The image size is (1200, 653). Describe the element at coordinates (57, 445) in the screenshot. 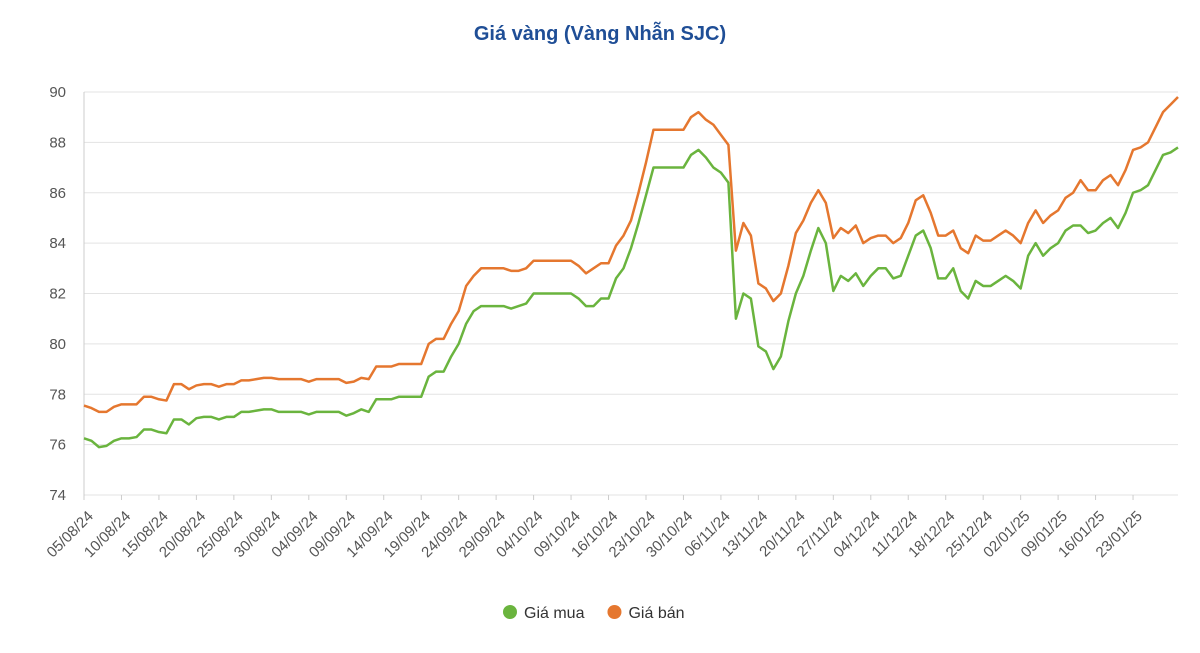

I see `y-tick-label: 76` at that location.